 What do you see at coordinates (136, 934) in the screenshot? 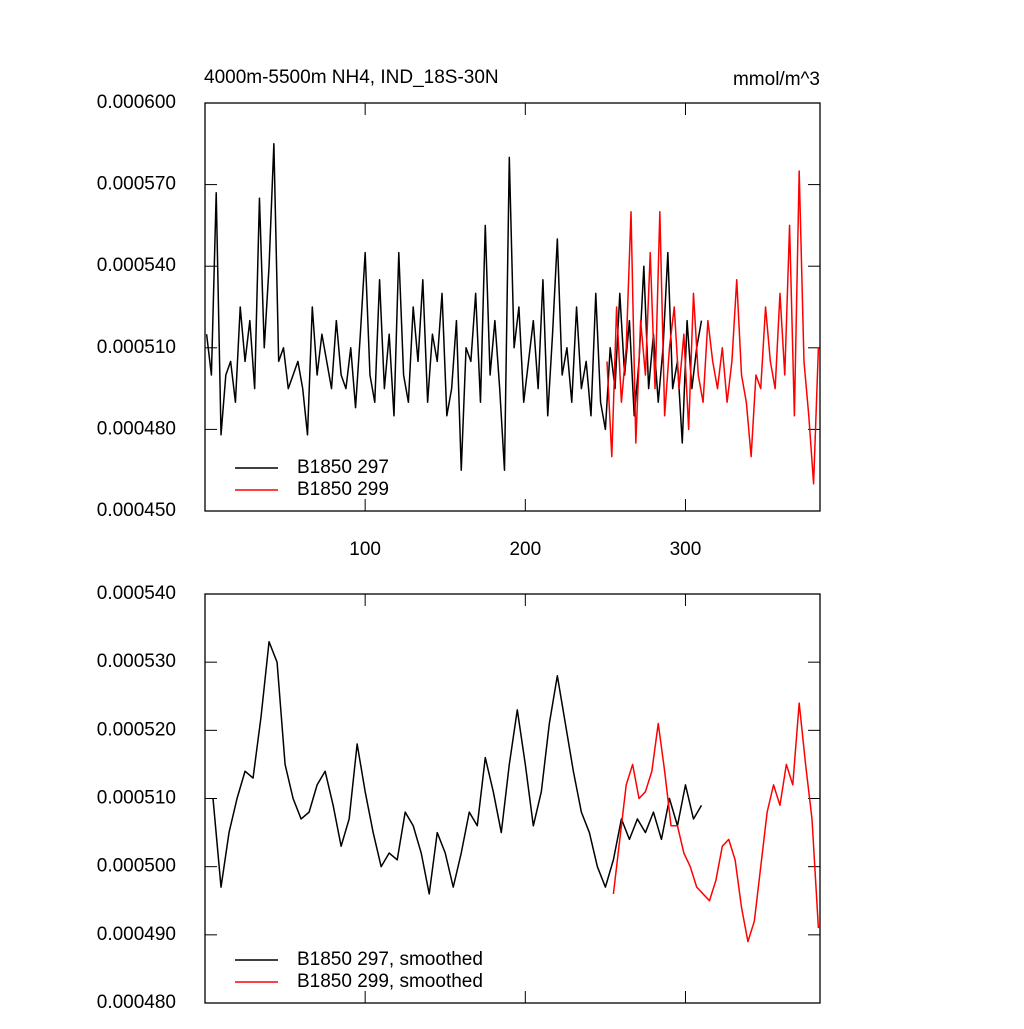
I see `y-tick-label: 0.000490` at bounding box center [136, 934].